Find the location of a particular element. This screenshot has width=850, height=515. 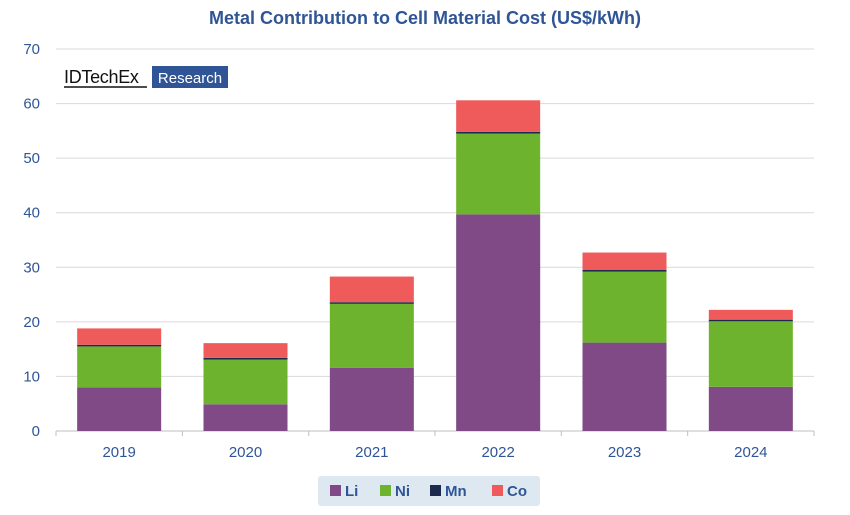

logo-text-research: Research is located at coordinates (190, 78).